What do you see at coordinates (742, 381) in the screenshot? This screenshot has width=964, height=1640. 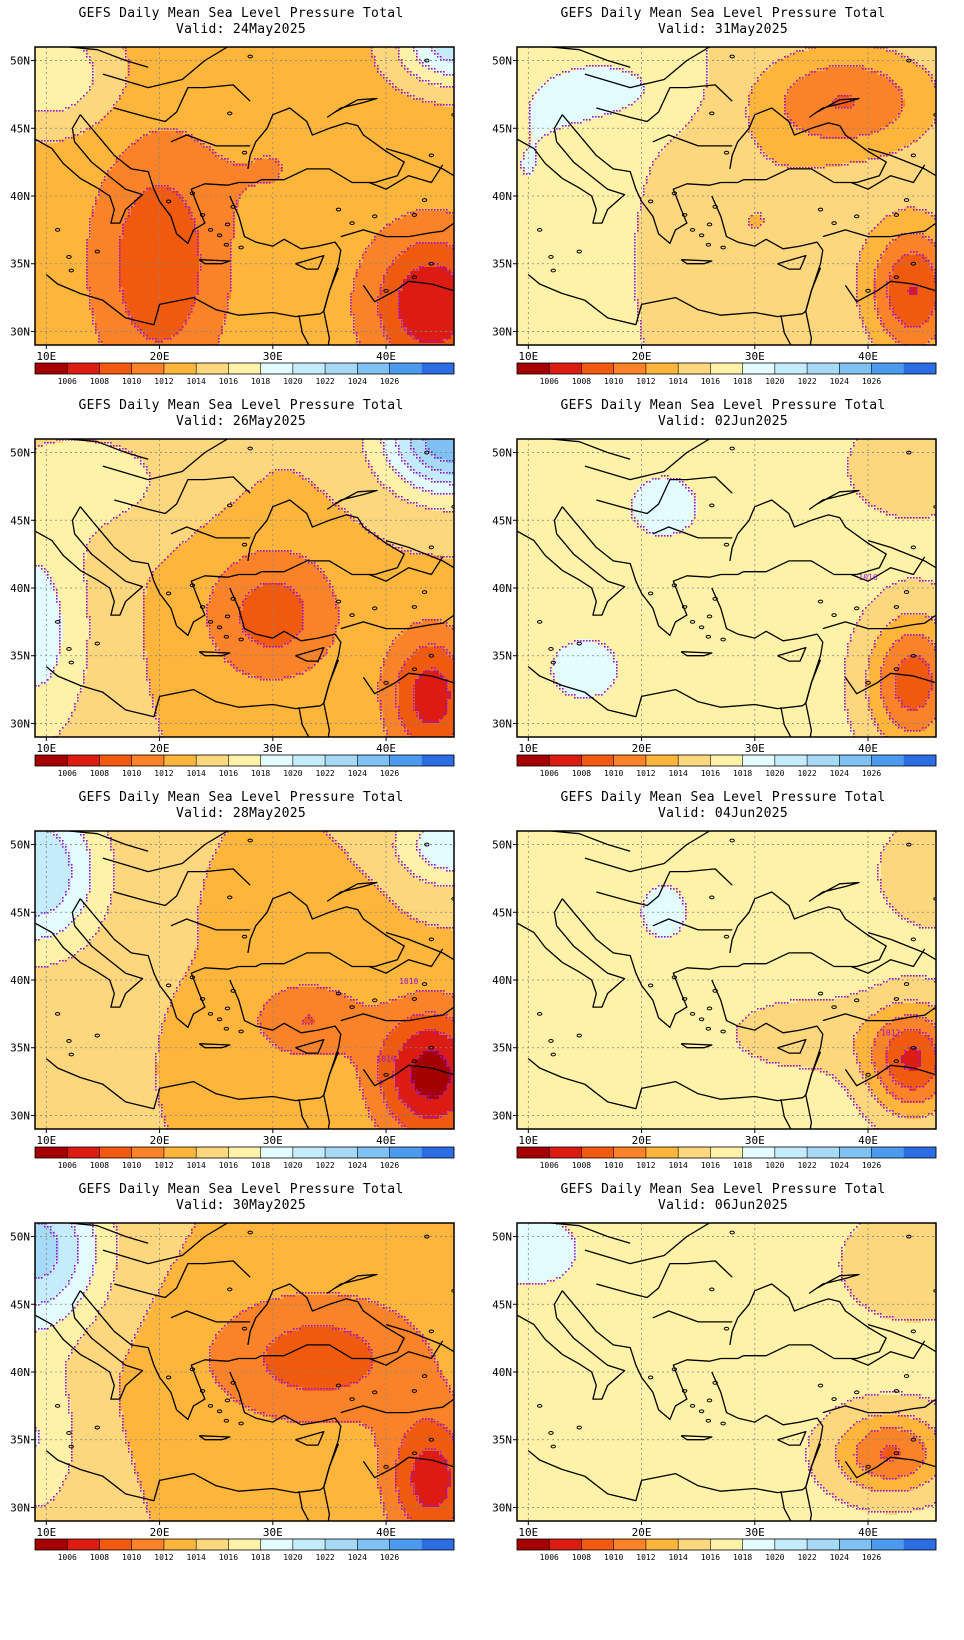 I see `colorbar-label: 1018` at bounding box center [742, 381].